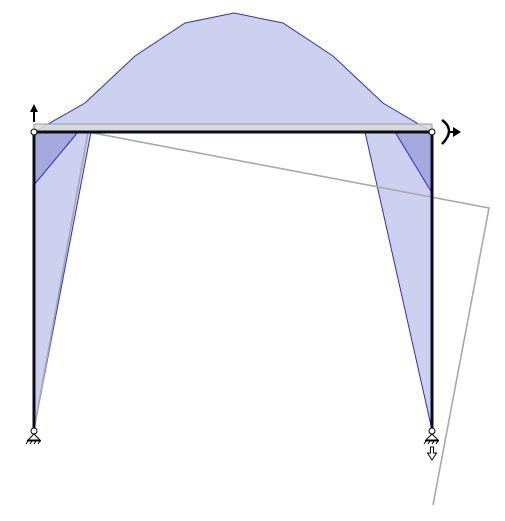 The width and height of the screenshot is (505, 521). I want to click on curved-arrow-icon, so click(451, 131).